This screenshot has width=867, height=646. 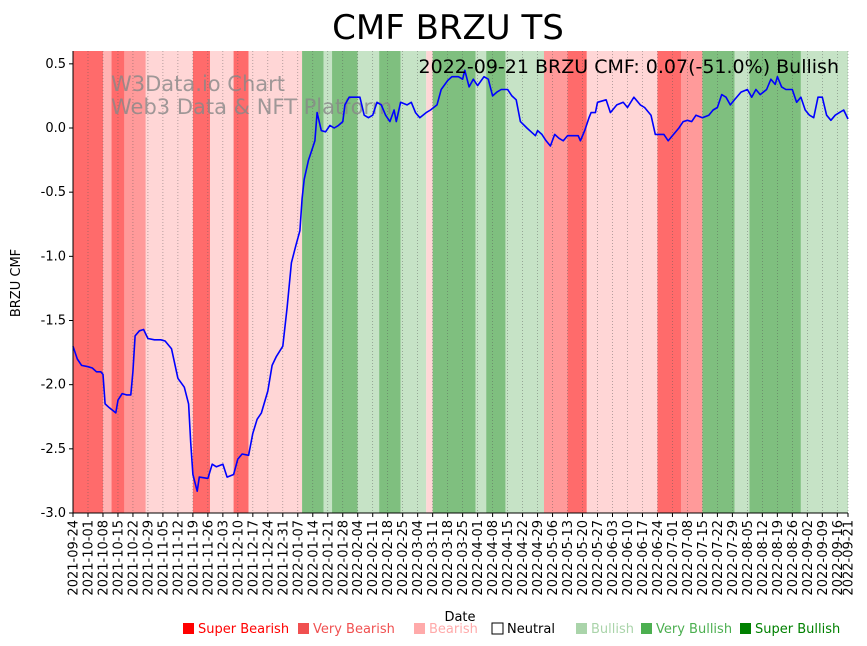 What do you see at coordinates (748, 558) in the screenshot?
I see `x-tick-label-45: 2022-08-05` at bounding box center [748, 558].